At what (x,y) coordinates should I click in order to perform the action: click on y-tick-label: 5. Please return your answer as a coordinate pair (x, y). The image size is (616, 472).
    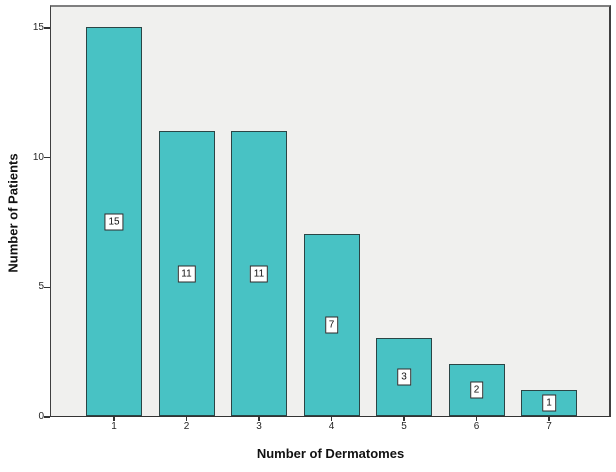
    Looking at the image, I should click on (41, 287).